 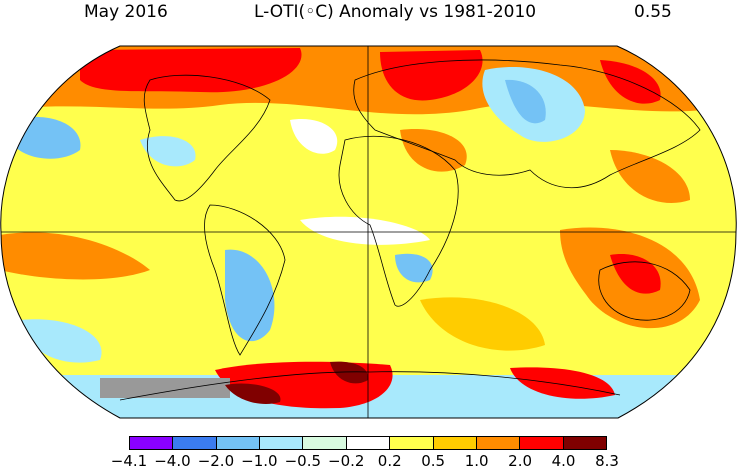 What do you see at coordinates (259, 461) in the screenshot?
I see `legend-tick-label: −1.0` at bounding box center [259, 461].